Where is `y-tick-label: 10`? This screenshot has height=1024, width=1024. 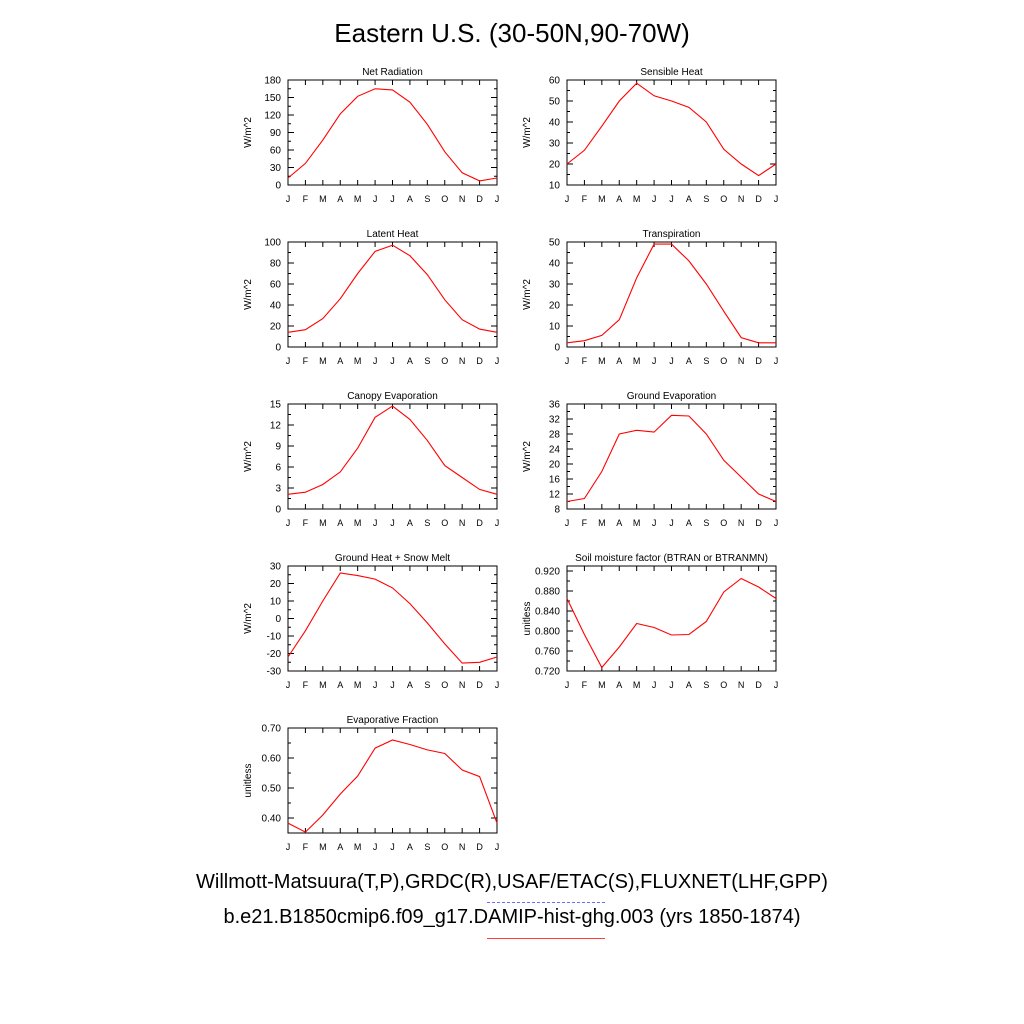
y-tick-label: 10 is located at coordinates (276, 602).